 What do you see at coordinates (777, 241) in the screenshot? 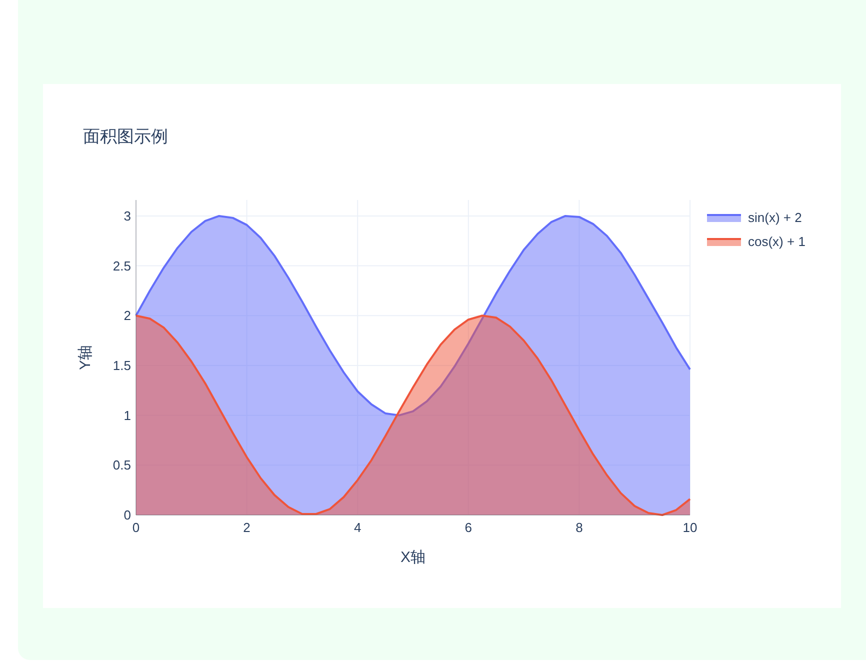
I see `legend-label: cos(x) + 1` at bounding box center [777, 241].